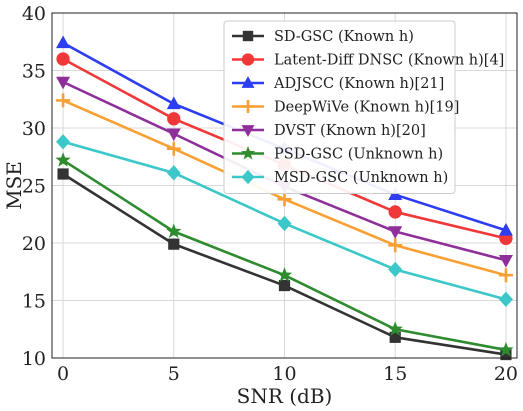 The height and width of the screenshot is (411, 523). What do you see at coordinates (34, 129) in the screenshot?
I see `y-tick-label-4: 30` at bounding box center [34, 129].